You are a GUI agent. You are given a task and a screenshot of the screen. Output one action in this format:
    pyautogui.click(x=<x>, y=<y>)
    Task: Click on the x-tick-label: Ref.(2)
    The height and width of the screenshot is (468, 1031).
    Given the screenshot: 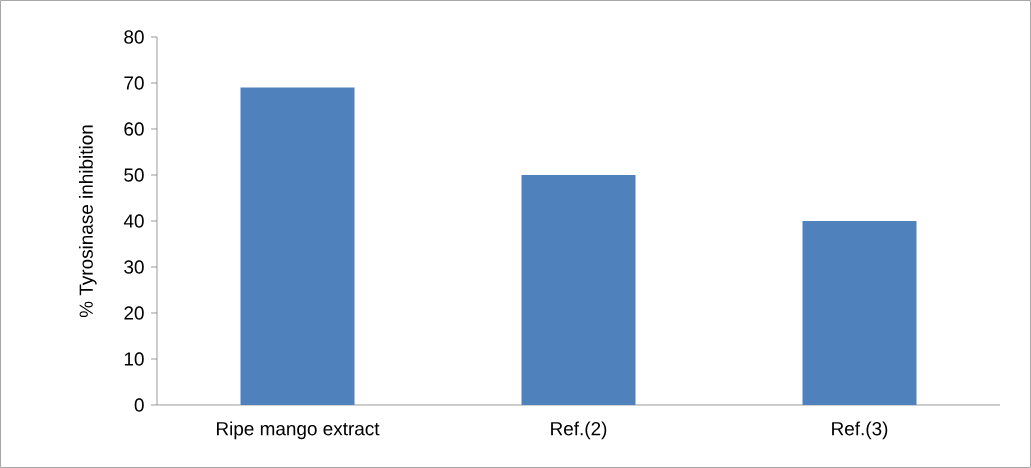 What is the action you would take?
    pyautogui.click(x=579, y=430)
    